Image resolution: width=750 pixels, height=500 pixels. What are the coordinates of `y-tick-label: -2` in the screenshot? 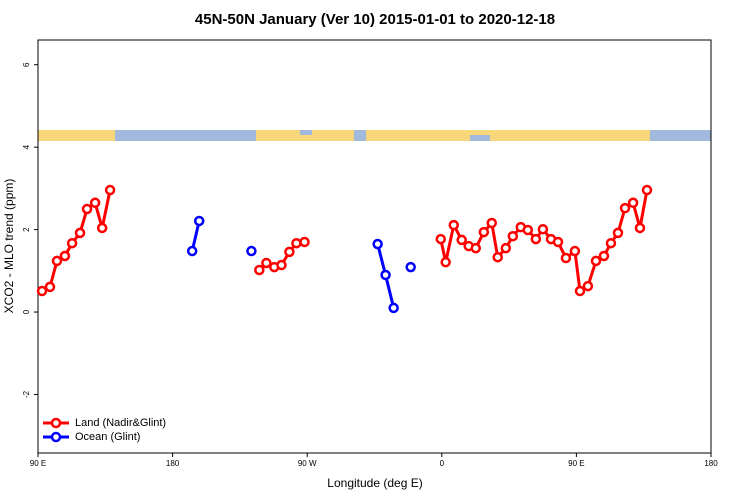 It's located at (26, 394).